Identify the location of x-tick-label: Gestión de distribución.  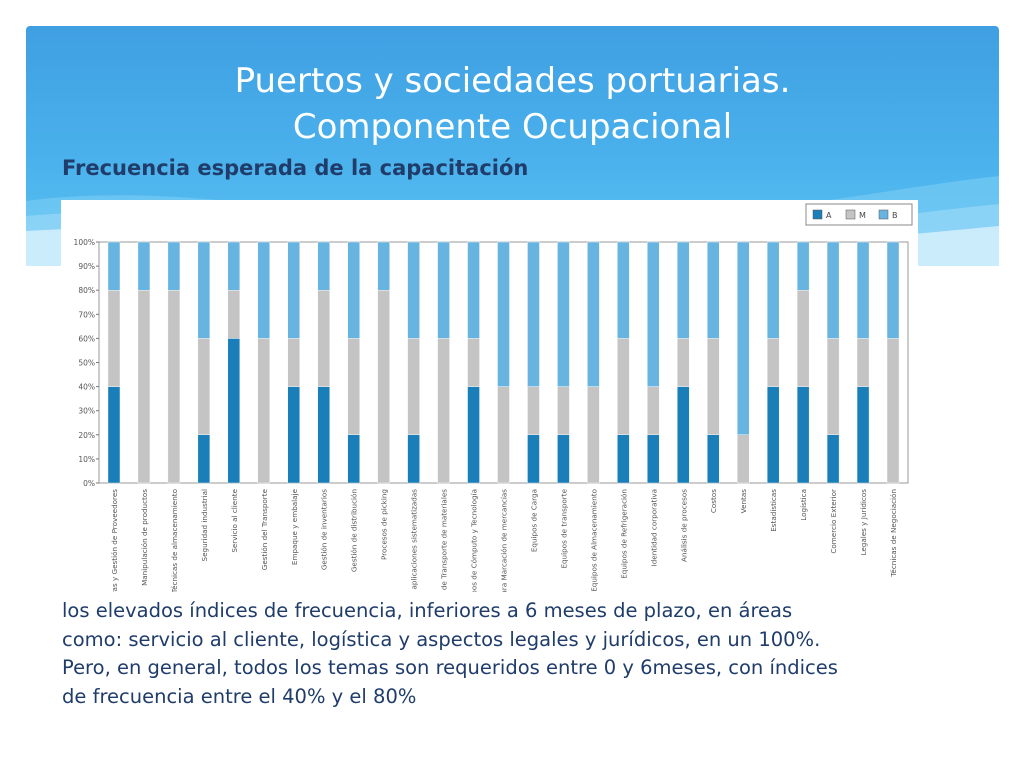
(354, 530).